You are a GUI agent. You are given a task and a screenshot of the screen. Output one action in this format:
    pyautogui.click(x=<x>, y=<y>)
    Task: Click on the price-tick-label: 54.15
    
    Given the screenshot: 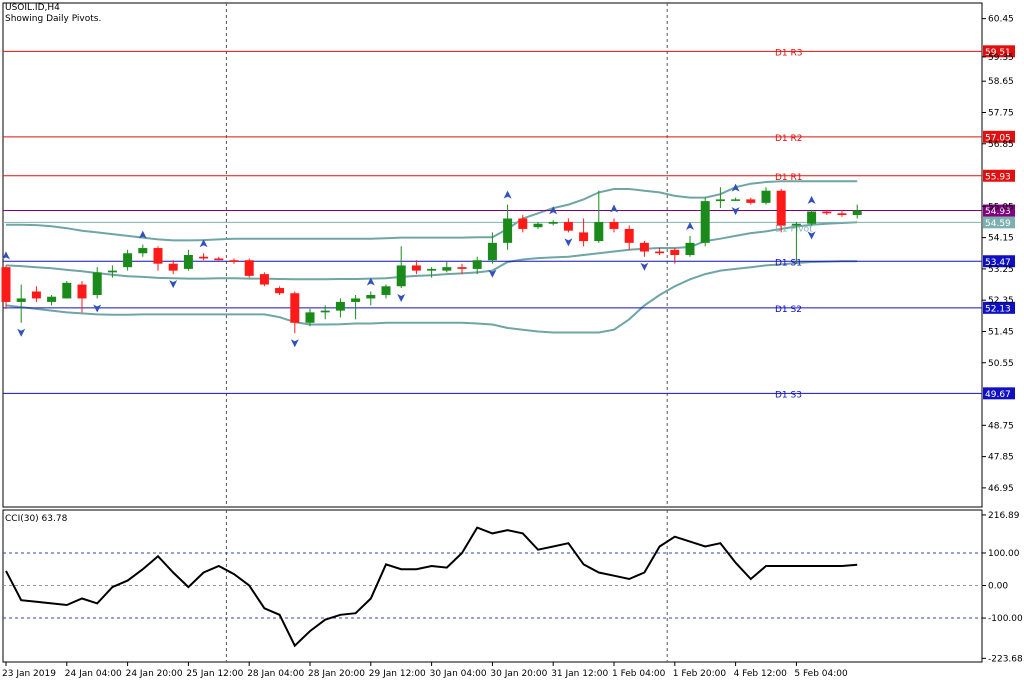 What is the action you would take?
    pyautogui.click(x=1001, y=239)
    